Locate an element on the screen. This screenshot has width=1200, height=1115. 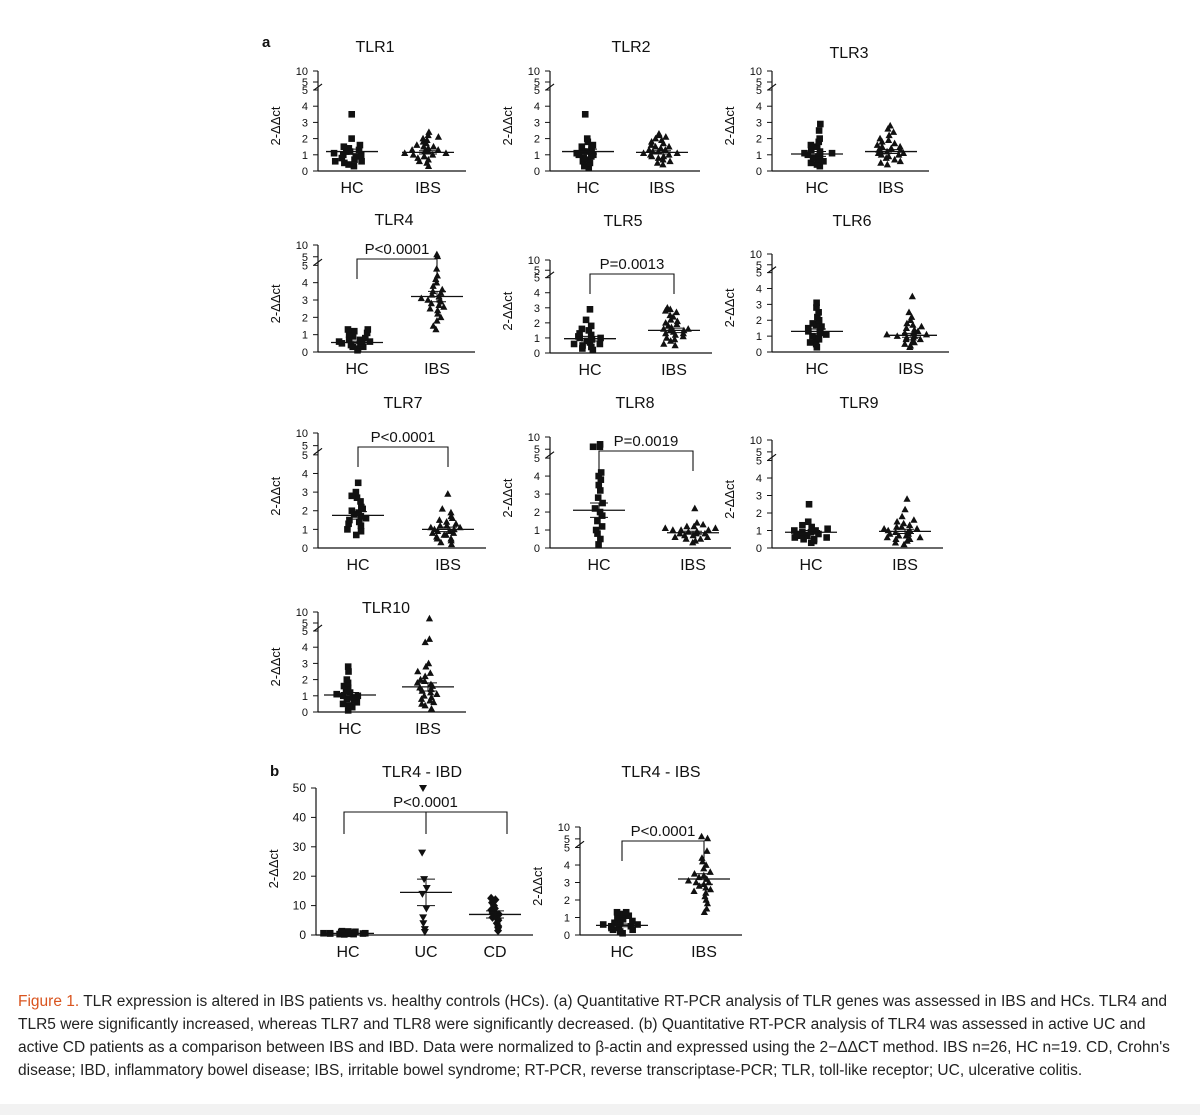
chart-title: TLR4 - IBS is located at coordinates (660, 772).